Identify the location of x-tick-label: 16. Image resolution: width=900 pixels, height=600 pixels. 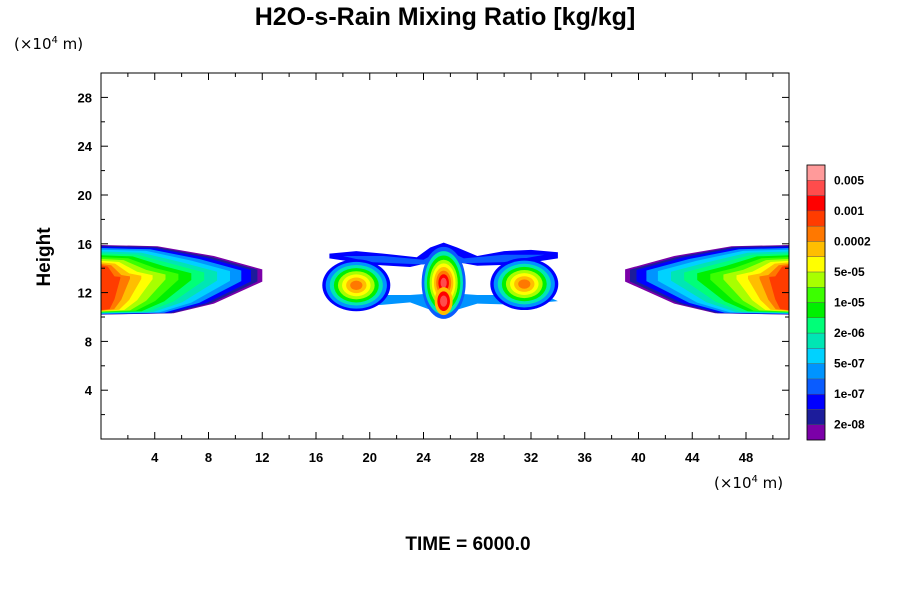
(316, 457).